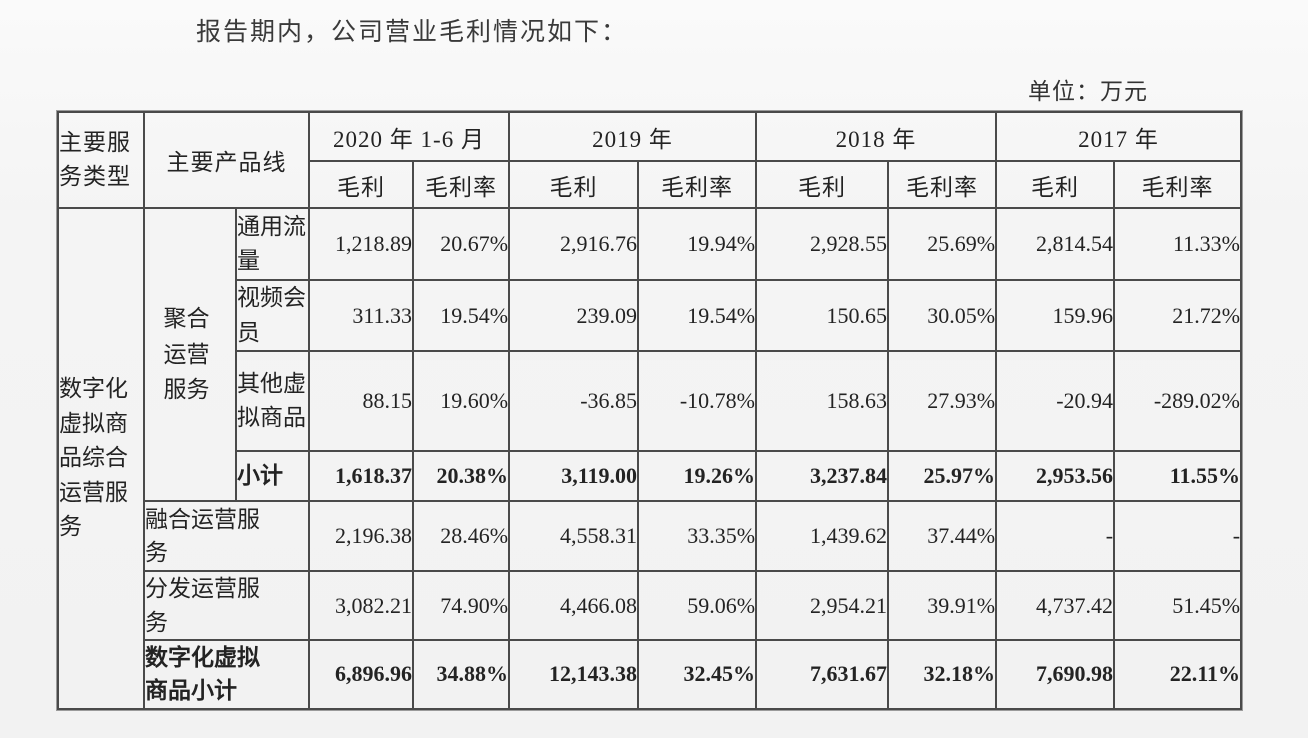 The height and width of the screenshot is (738, 1308). I want to click on row-label: 数字化虚拟商品小计, so click(226, 674).